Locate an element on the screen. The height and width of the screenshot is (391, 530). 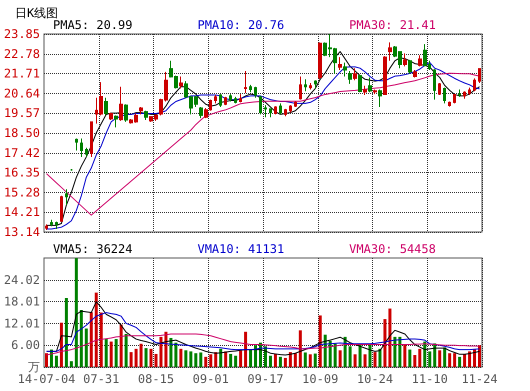
y-tick-label: 18.01 is located at coordinates (22, 301).